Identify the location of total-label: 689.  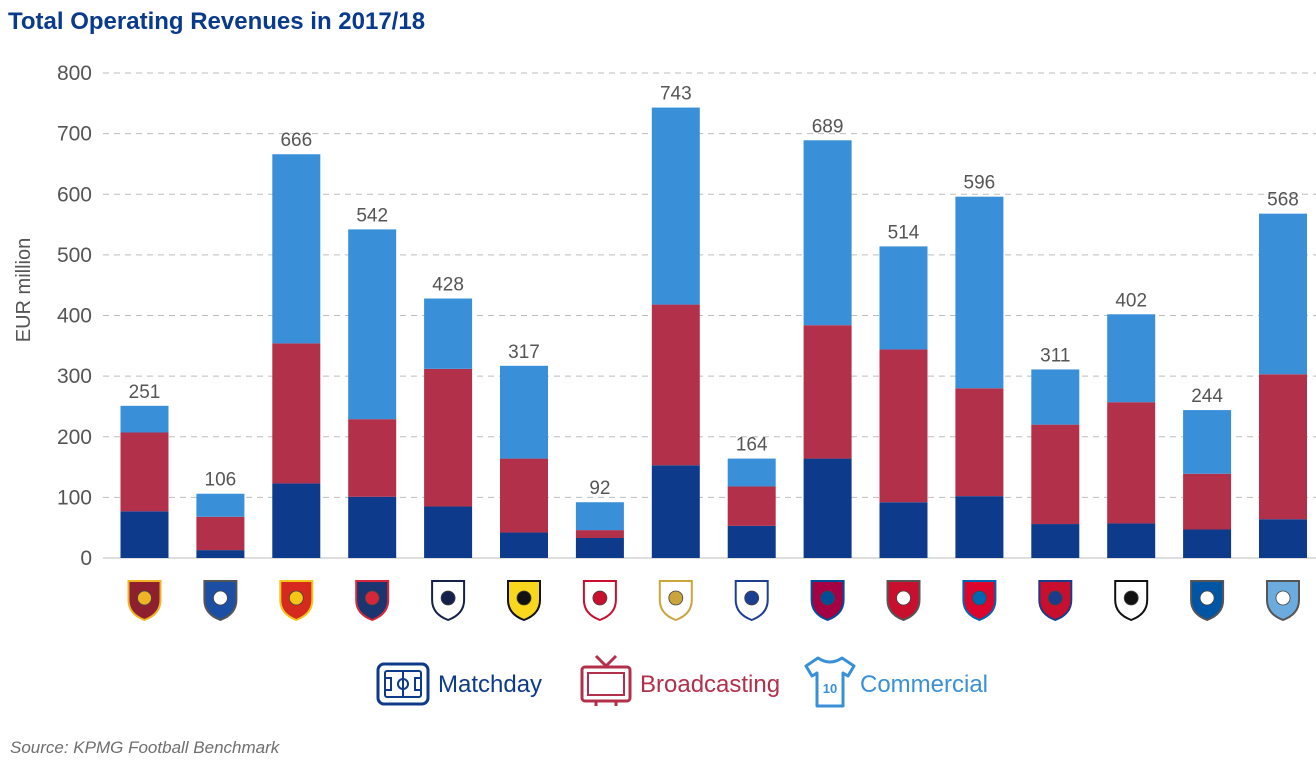
(828, 126).